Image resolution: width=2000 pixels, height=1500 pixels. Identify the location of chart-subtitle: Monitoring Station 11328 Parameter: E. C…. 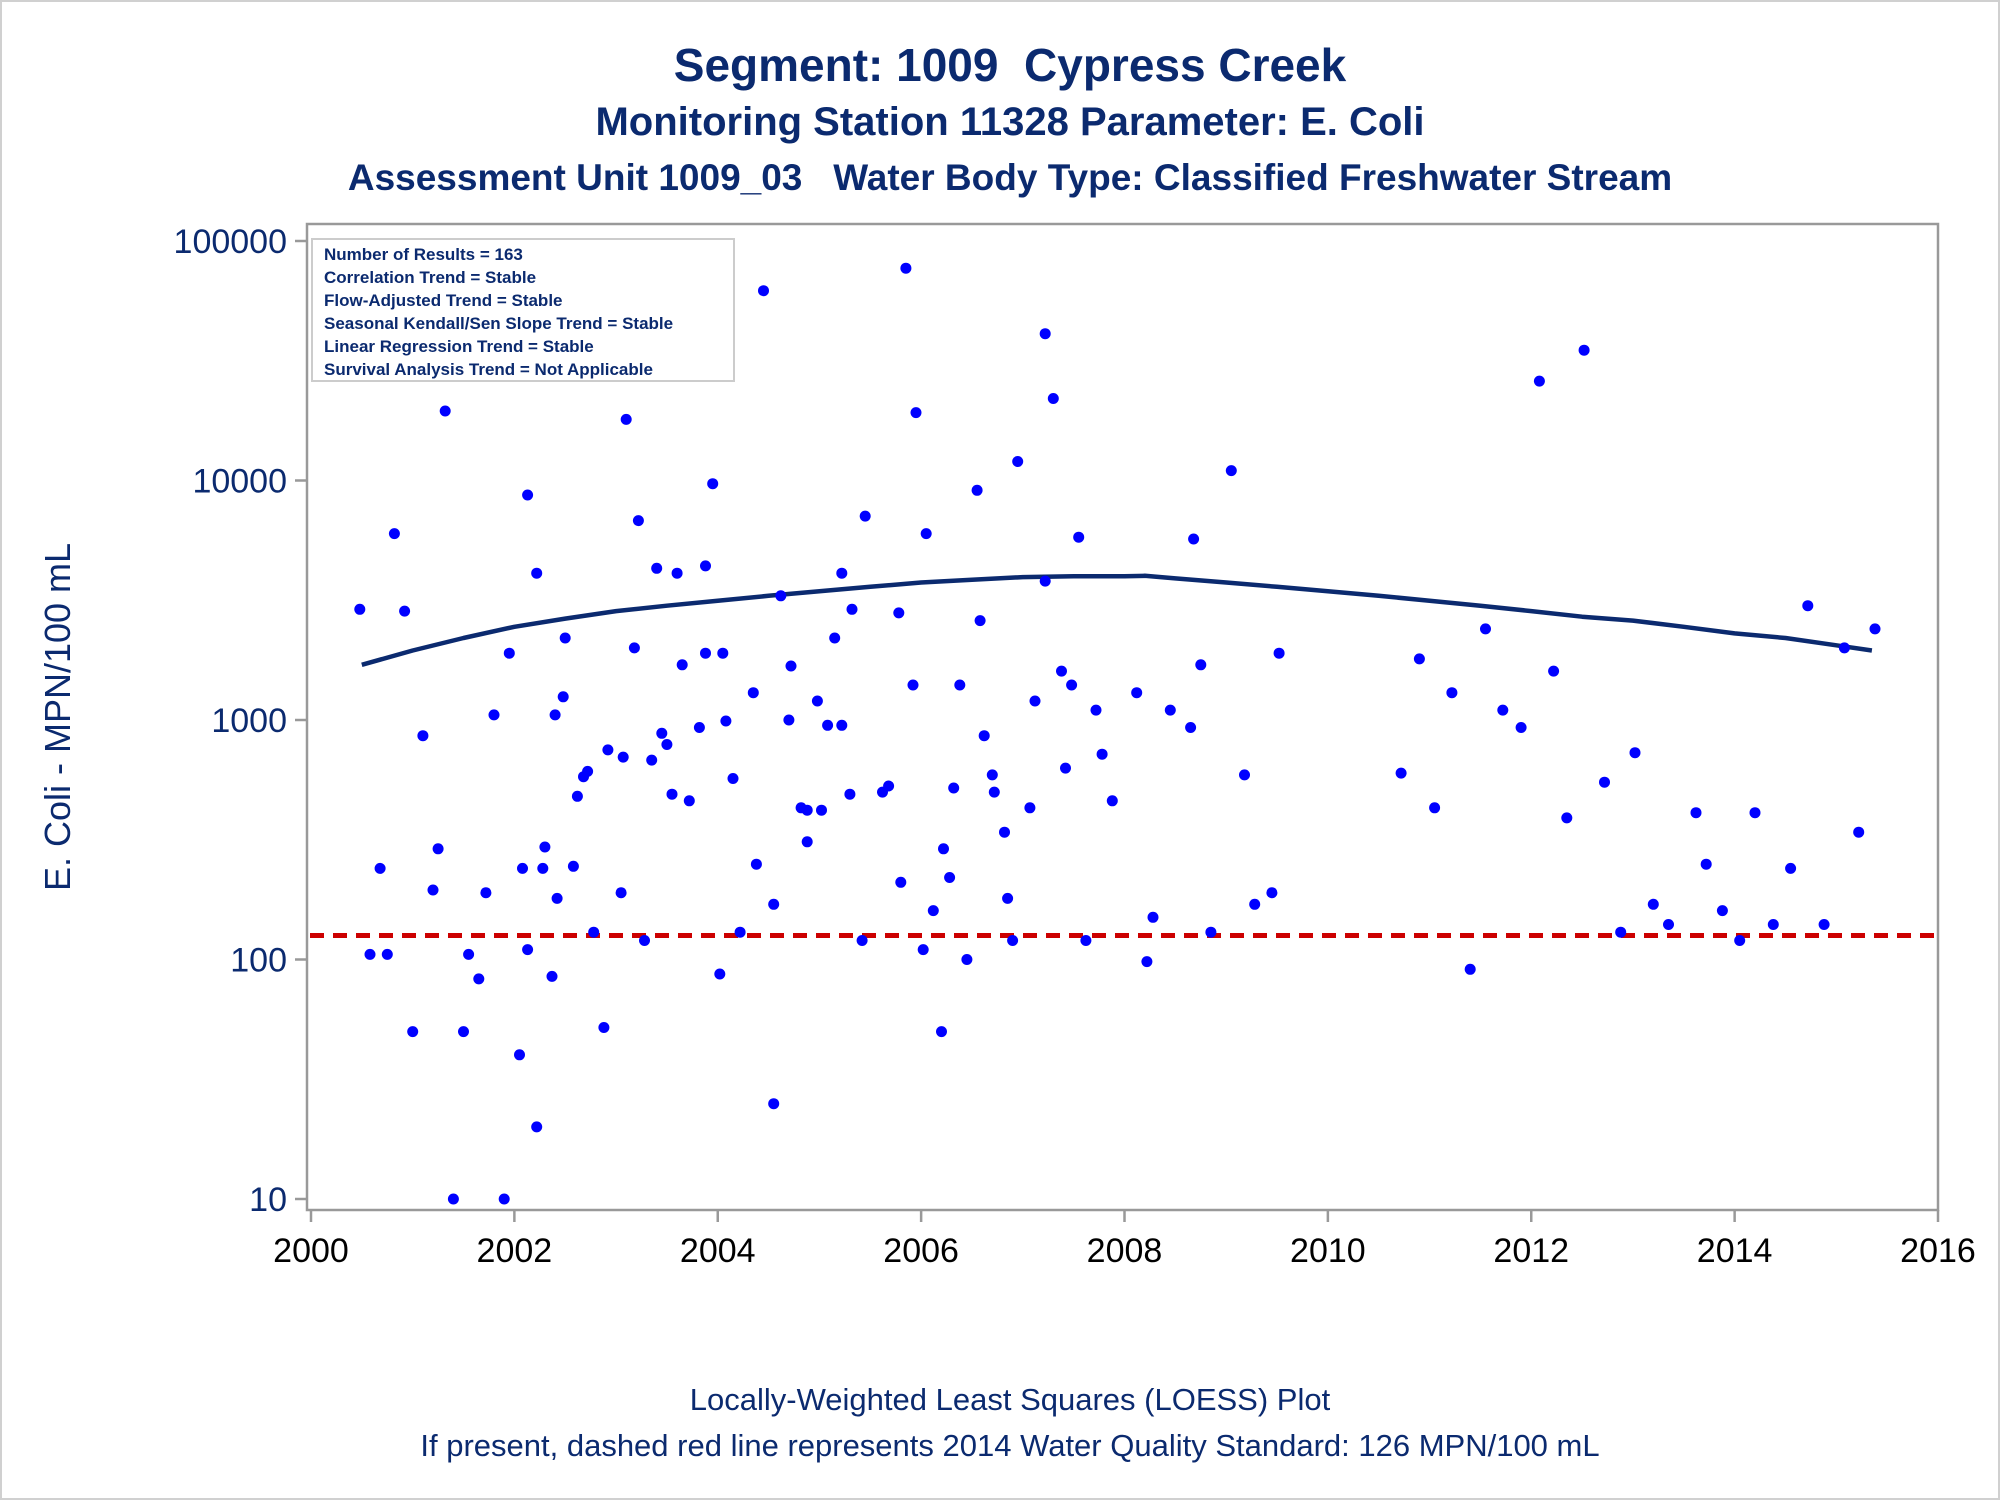
(1010, 122).